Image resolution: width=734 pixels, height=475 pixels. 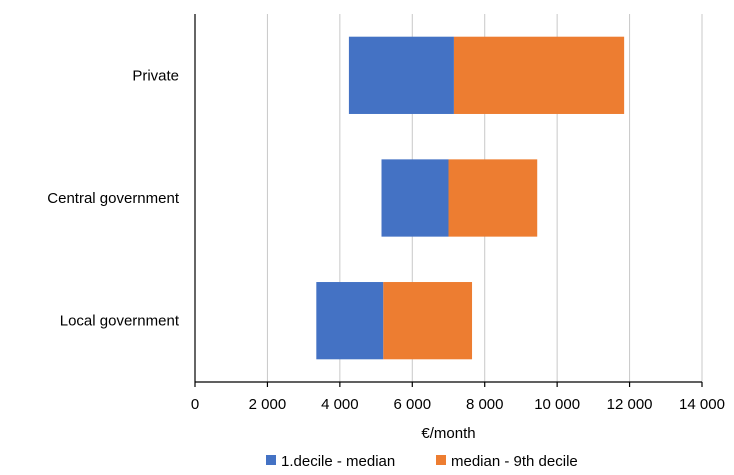 What do you see at coordinates (338, 461) in the screenshot?
I see `legend-label: 1.decile - median` at bounding box center [338, 461].